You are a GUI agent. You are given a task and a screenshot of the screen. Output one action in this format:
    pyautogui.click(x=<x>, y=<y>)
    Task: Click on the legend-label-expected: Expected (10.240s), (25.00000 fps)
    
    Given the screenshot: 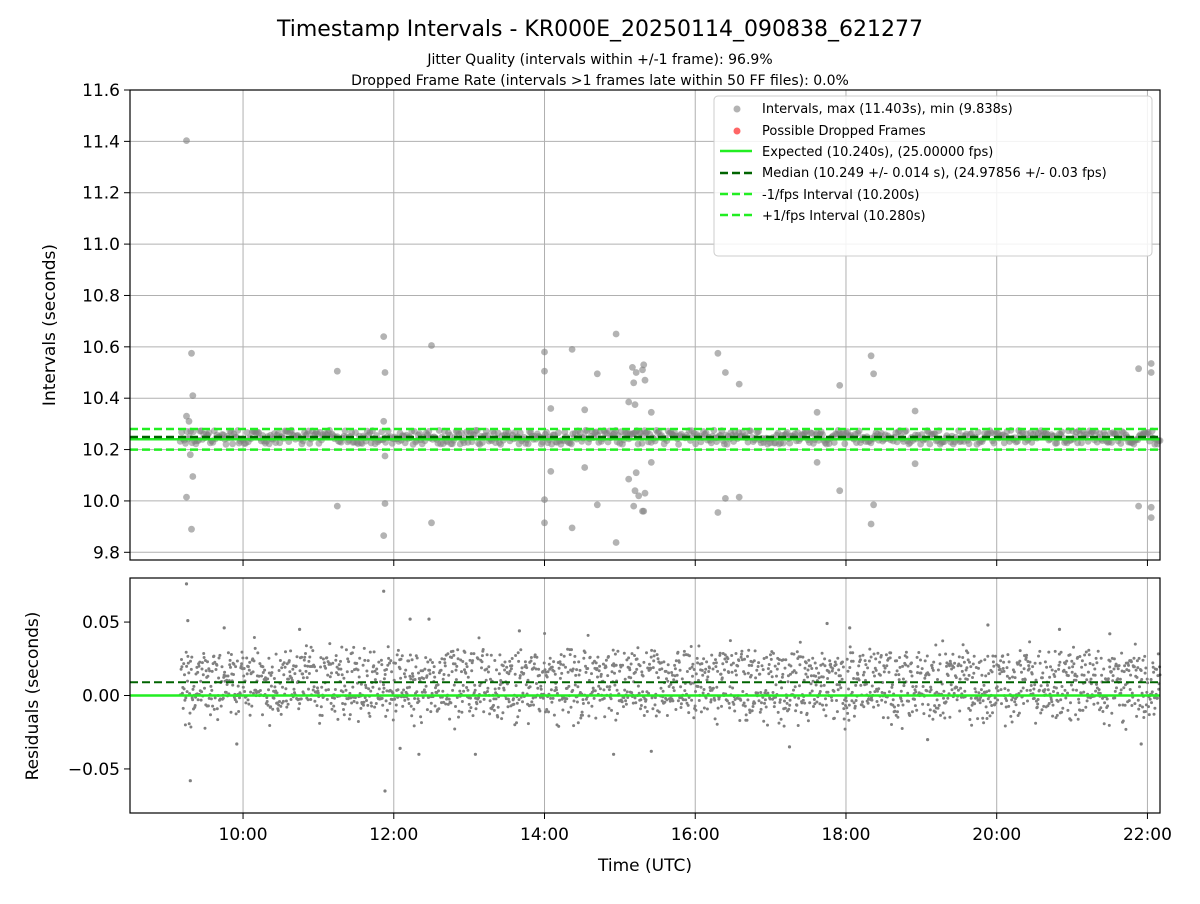 What is the action you would take?
    pyautogui.click(x=877, y=152)
    